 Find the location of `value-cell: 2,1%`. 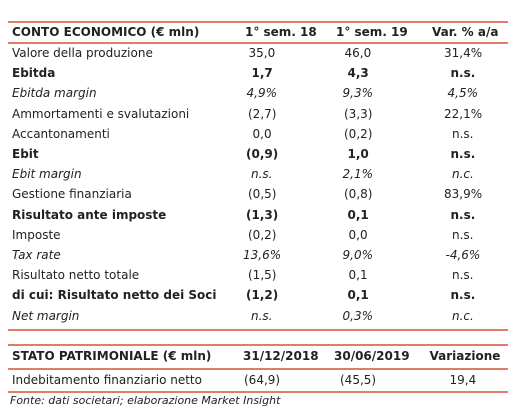

value-cell: 2,1% is located at coordinates (358, 174).